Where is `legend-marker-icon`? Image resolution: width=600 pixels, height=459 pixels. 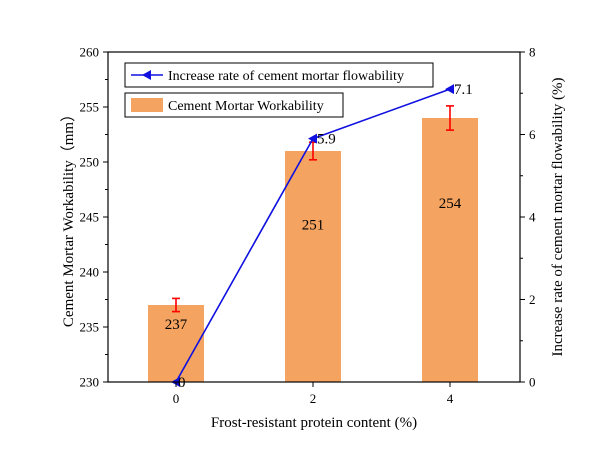
legend-marker-icon is located at coordinates (146, 75).